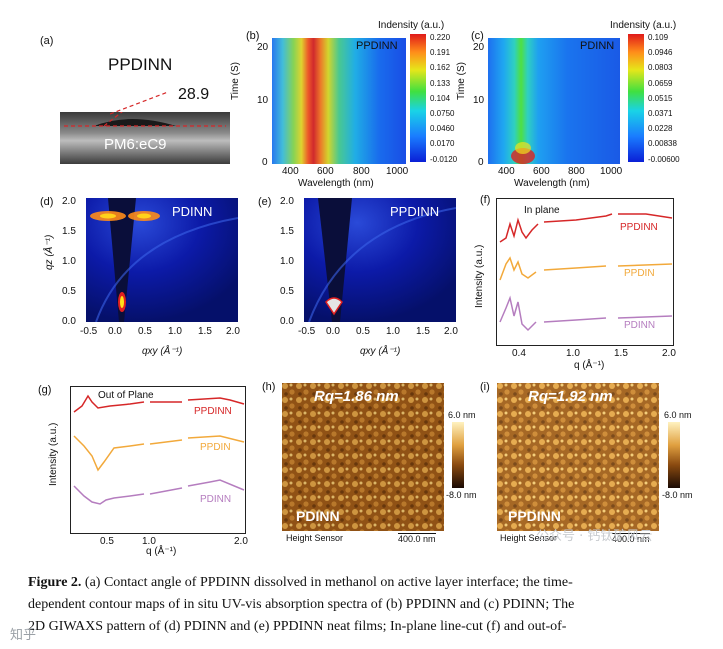 The height and width of the screenshot is (649, 723). Describe the element at coordinates (411, 25) in the screenshot. I see `panel-b-cbar-title: Indensity (a.u.)` at that location.